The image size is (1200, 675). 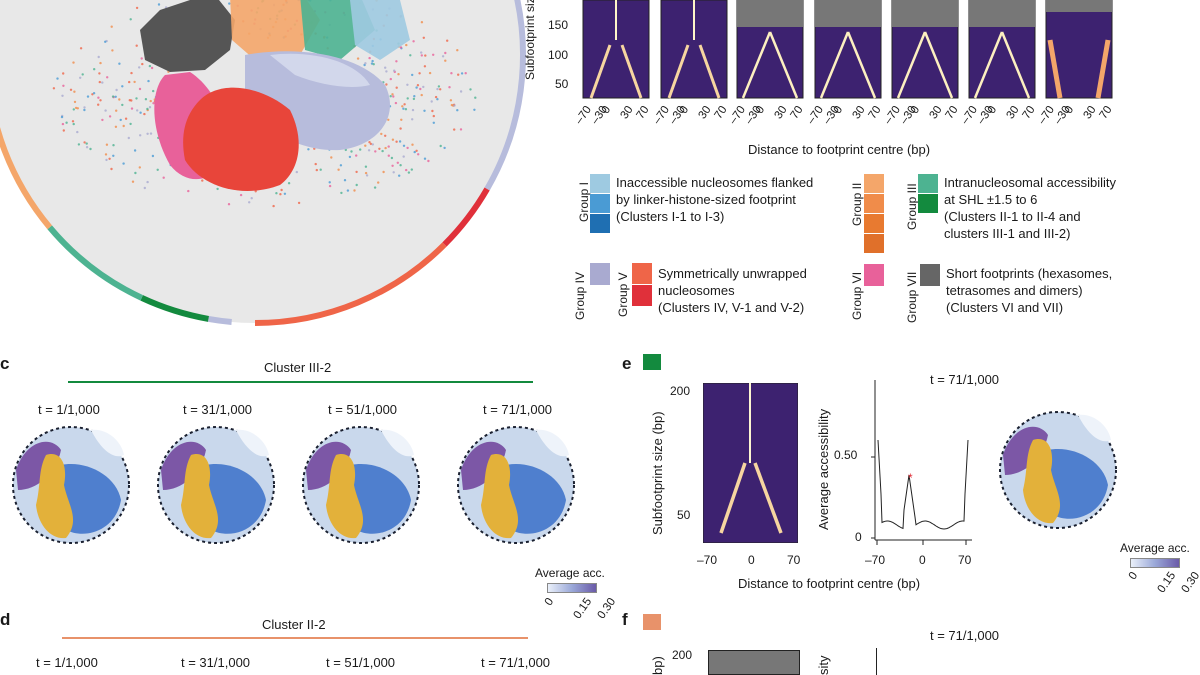 I want to click on panel-e-line-xtick-1: –70, so click(x=875, y=560).